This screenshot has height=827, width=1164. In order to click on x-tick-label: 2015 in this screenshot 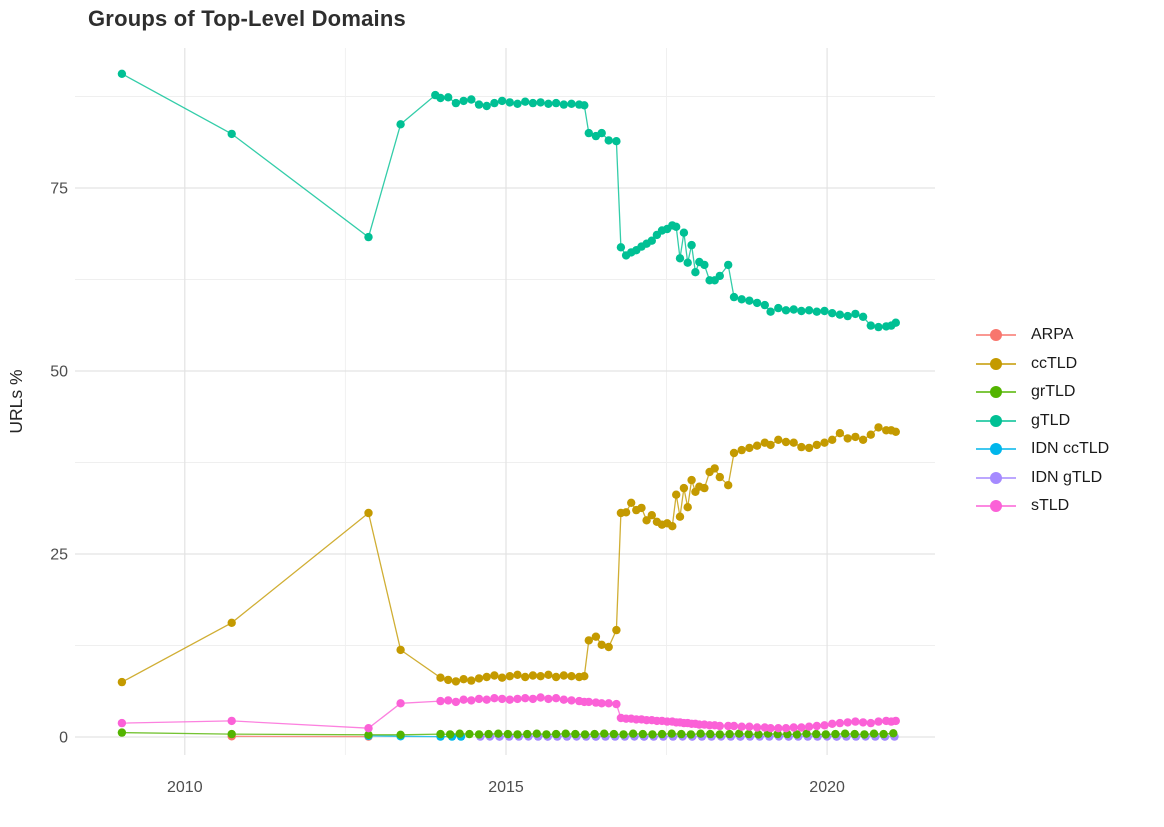, I will do `click(506, 787)`.